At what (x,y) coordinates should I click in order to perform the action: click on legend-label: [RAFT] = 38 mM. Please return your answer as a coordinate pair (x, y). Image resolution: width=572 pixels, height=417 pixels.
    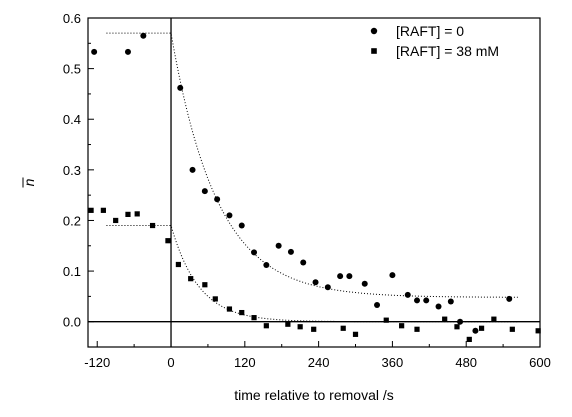
    Looking at the image, I should click on (447, 51).